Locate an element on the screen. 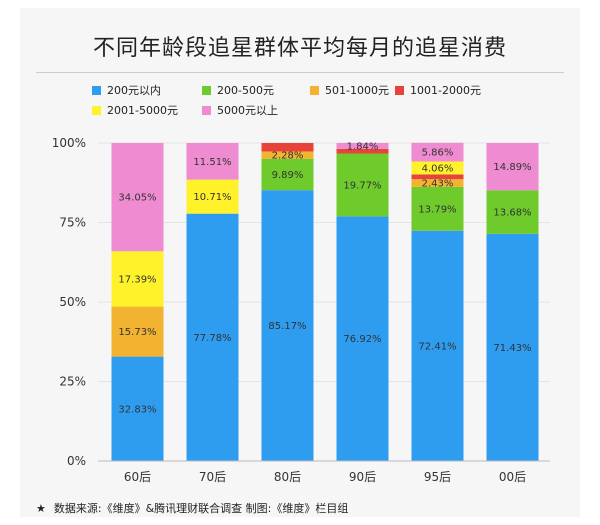 The height and width of the screenshot is (525, 600). data-label: 15.73% is located at coordinates (137, 332).